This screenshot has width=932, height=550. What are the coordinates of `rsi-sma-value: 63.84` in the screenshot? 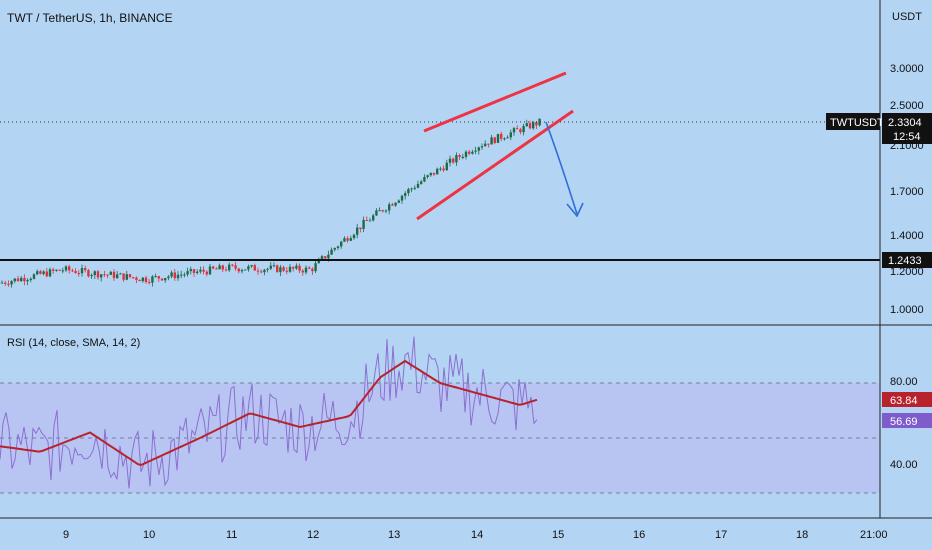 It's located at (904, 401).